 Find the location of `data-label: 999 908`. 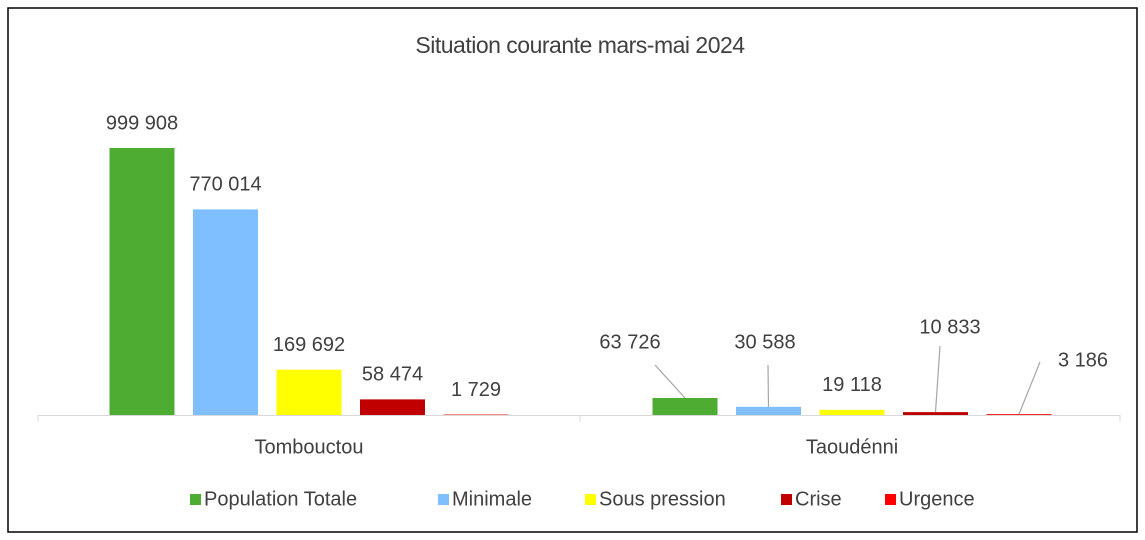

data-label: 999 908 is located at coordinates (142, 123).